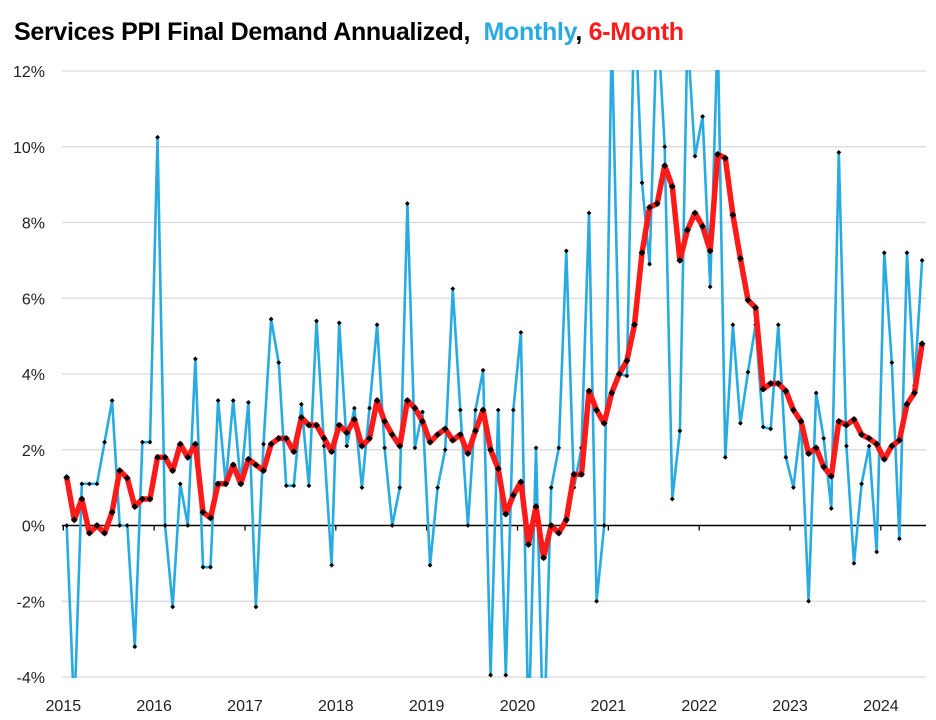 The image size is (936, 720). I want to click on y-axis-labels: 12% 10% 8% 6% 4% 2% 0% -2% -4%, so click(29, 375).